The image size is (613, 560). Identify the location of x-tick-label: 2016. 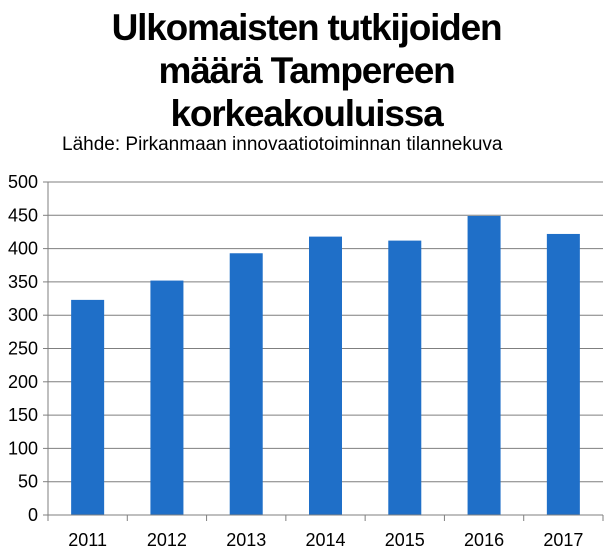
(484, 540).